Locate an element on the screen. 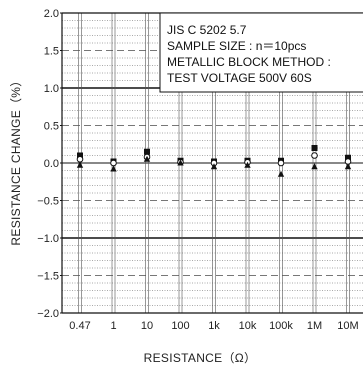 Image resolution: width=363 pixels, height=371 pixels. y-tick-label: 0.5 is located at coordinates (51, 127).